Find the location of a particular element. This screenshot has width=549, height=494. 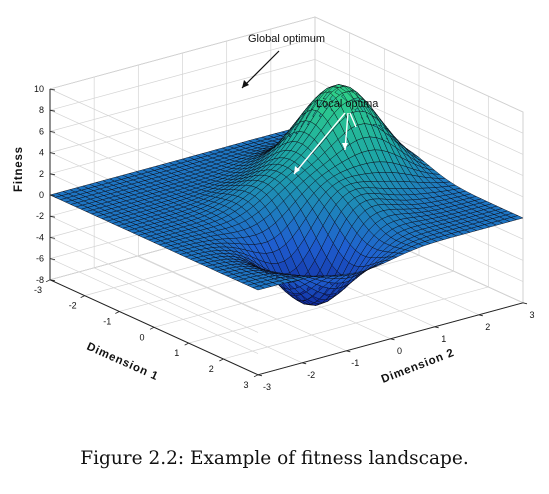

global-optimum-annotation: Global optimum is located at coordinates (283, 61).